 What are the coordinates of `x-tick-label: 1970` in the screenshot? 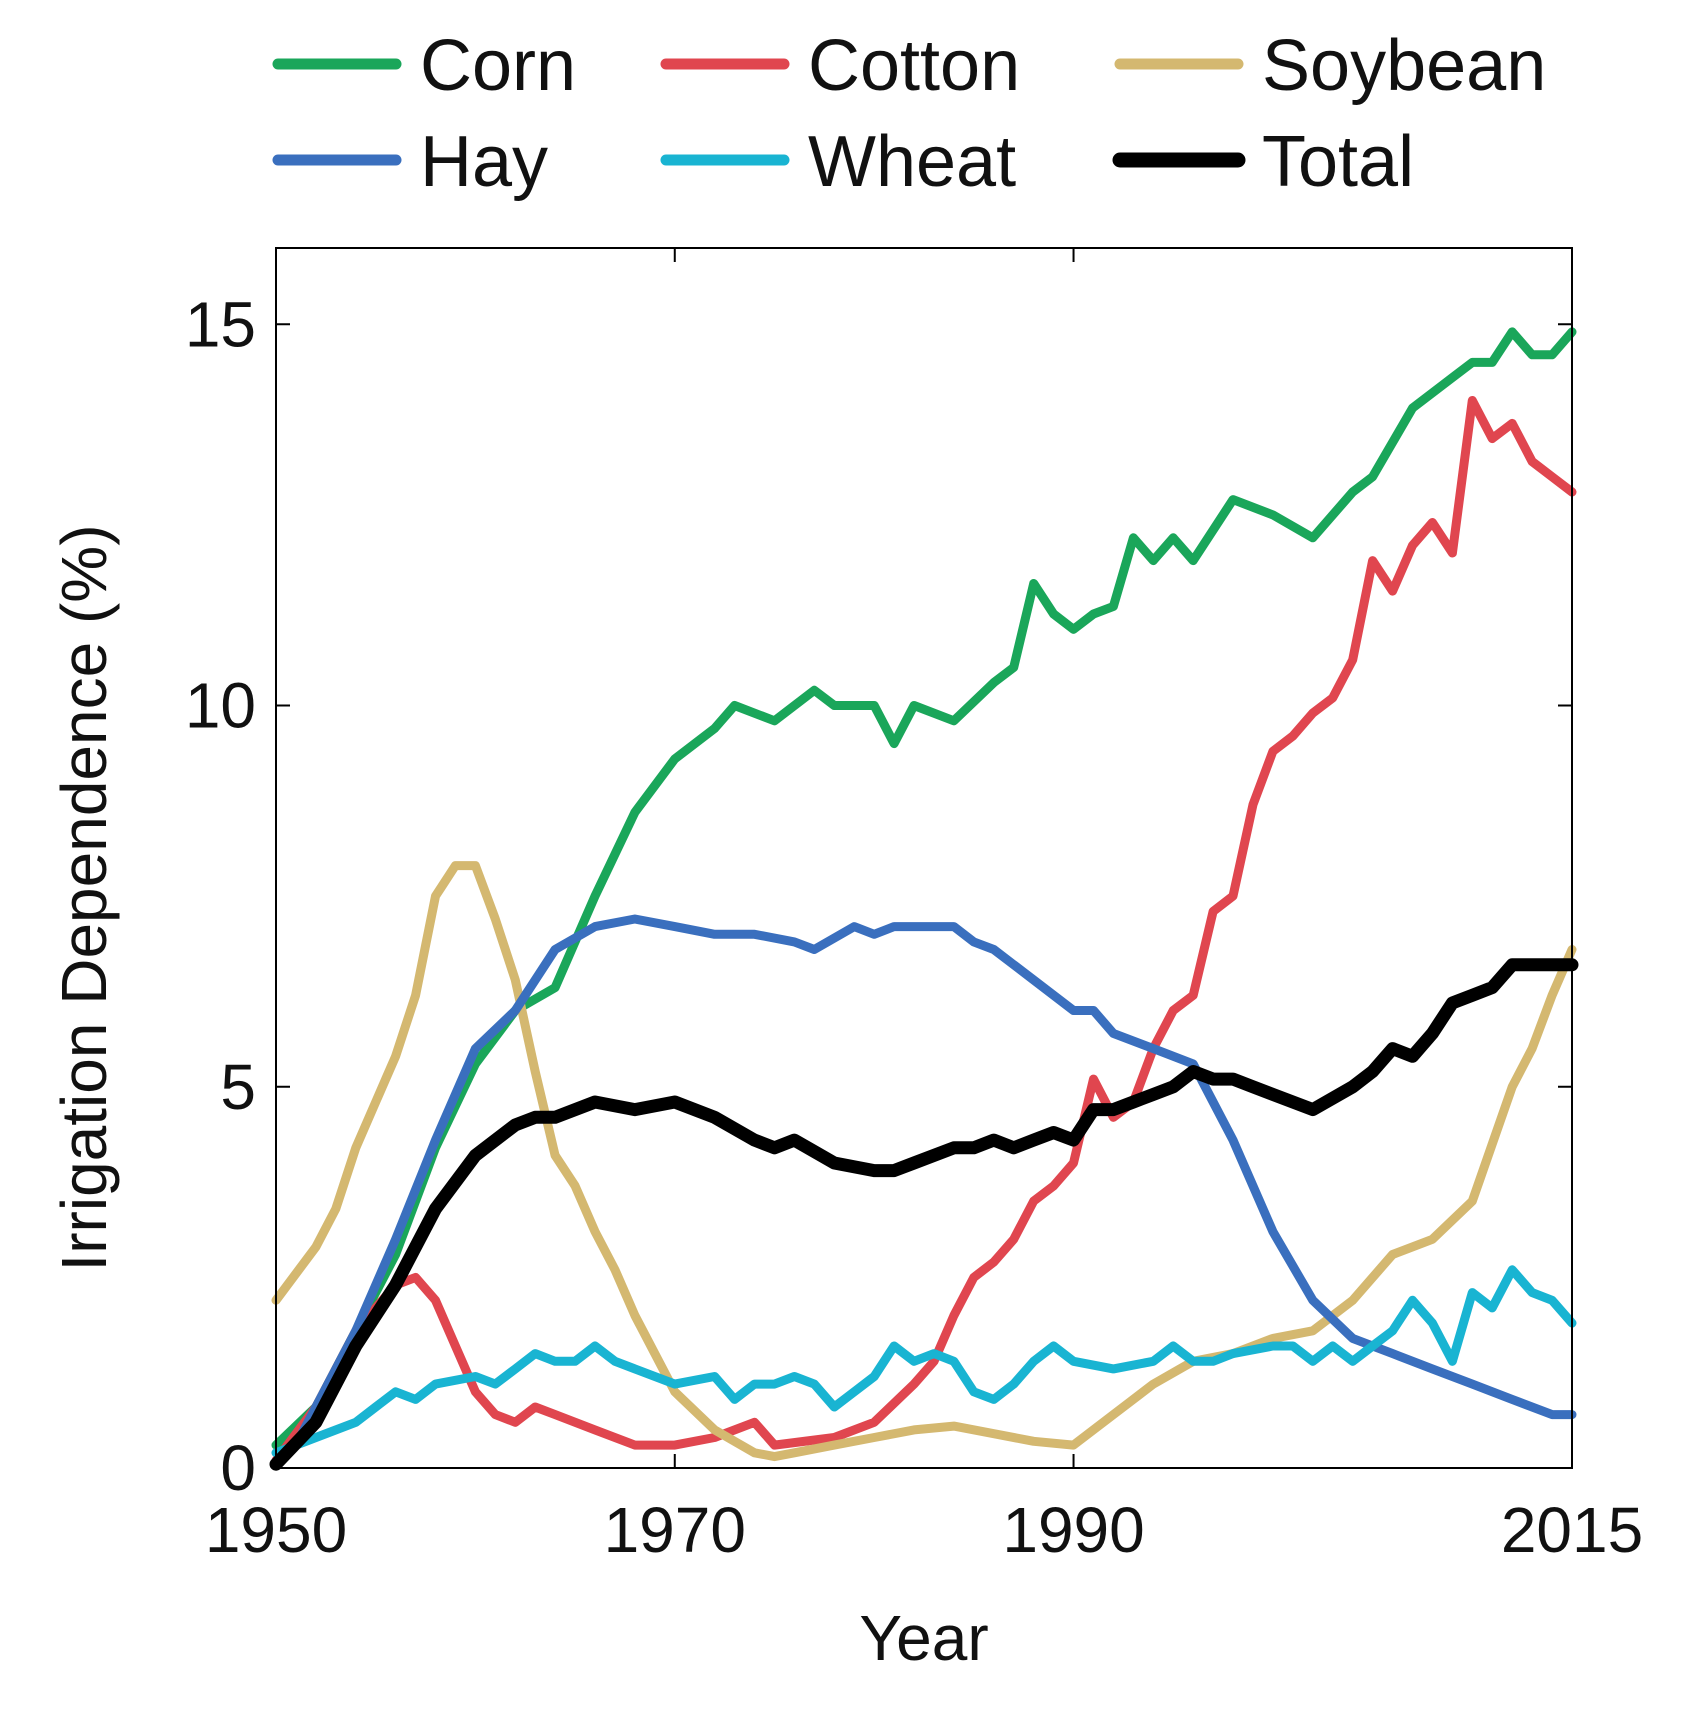 It's located at (675, 1530).